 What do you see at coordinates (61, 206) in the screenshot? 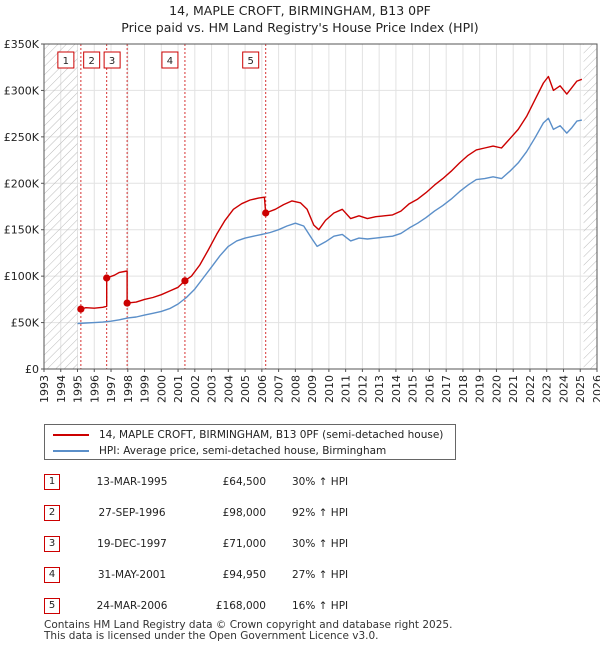
I see `hatch-region-before` at bounding box center [61, 206].